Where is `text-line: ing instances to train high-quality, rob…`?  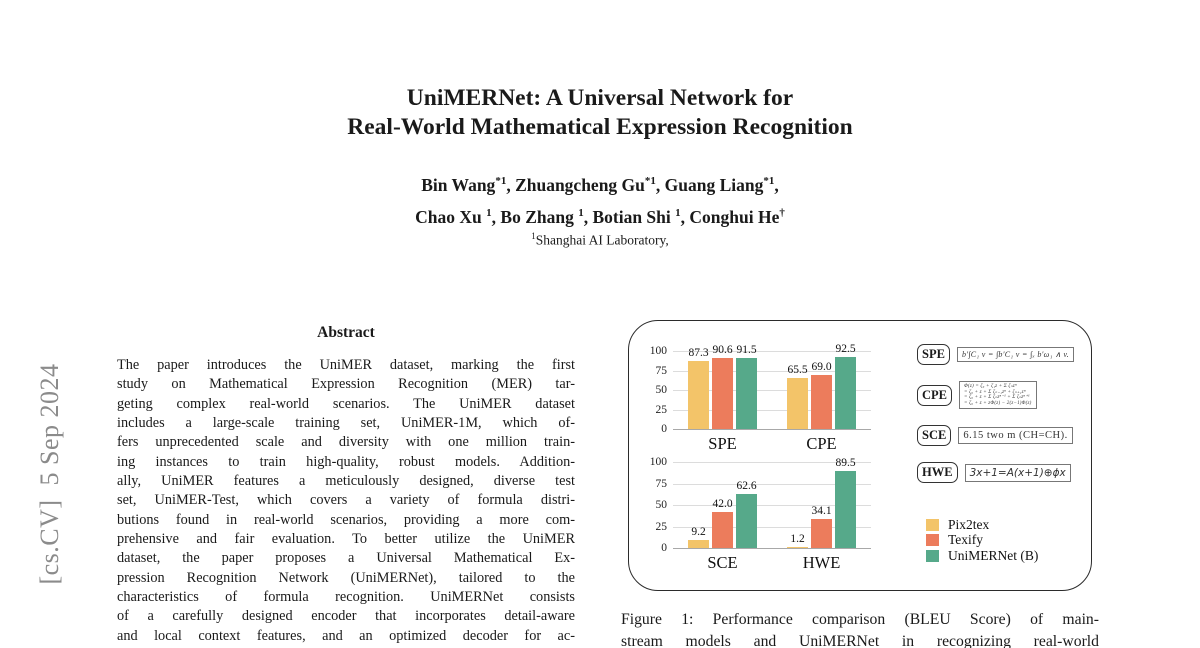 text-line: ing instances to train high-quality, rob… is located at coordinates (346, 461).